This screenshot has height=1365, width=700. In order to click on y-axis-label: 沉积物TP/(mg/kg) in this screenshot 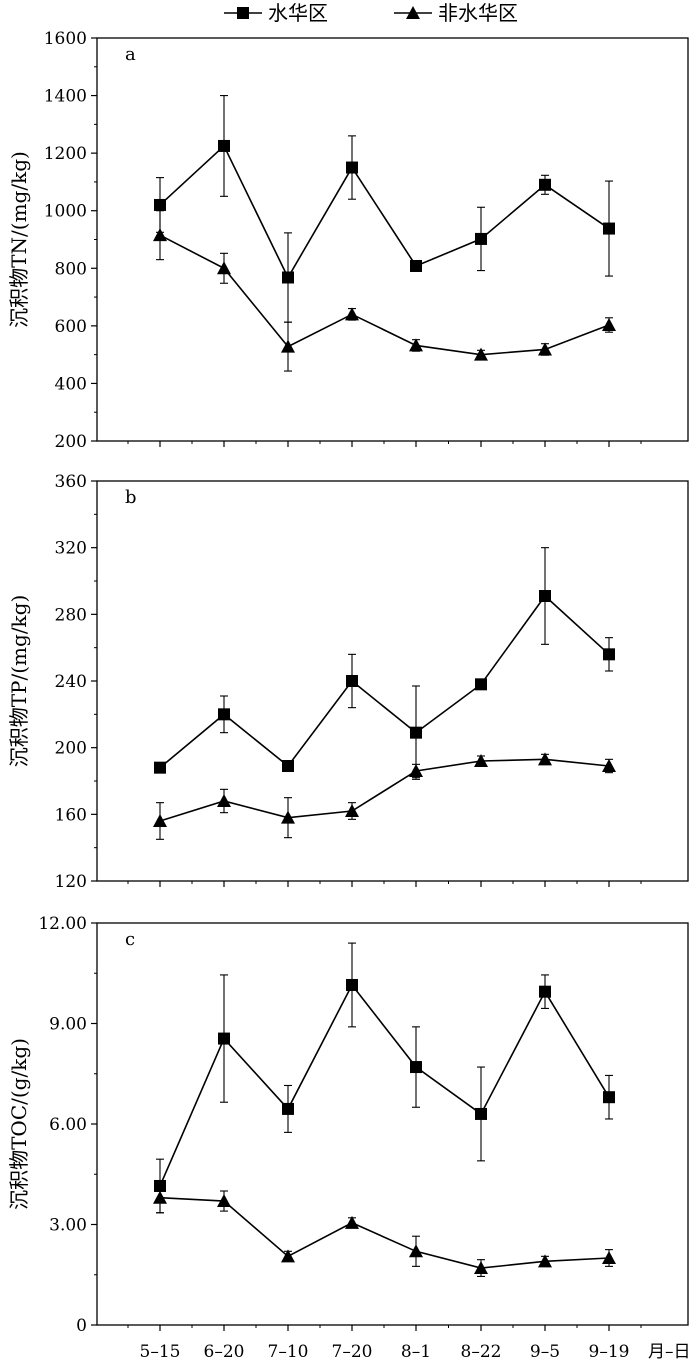, I will do `click(19, 681)`.